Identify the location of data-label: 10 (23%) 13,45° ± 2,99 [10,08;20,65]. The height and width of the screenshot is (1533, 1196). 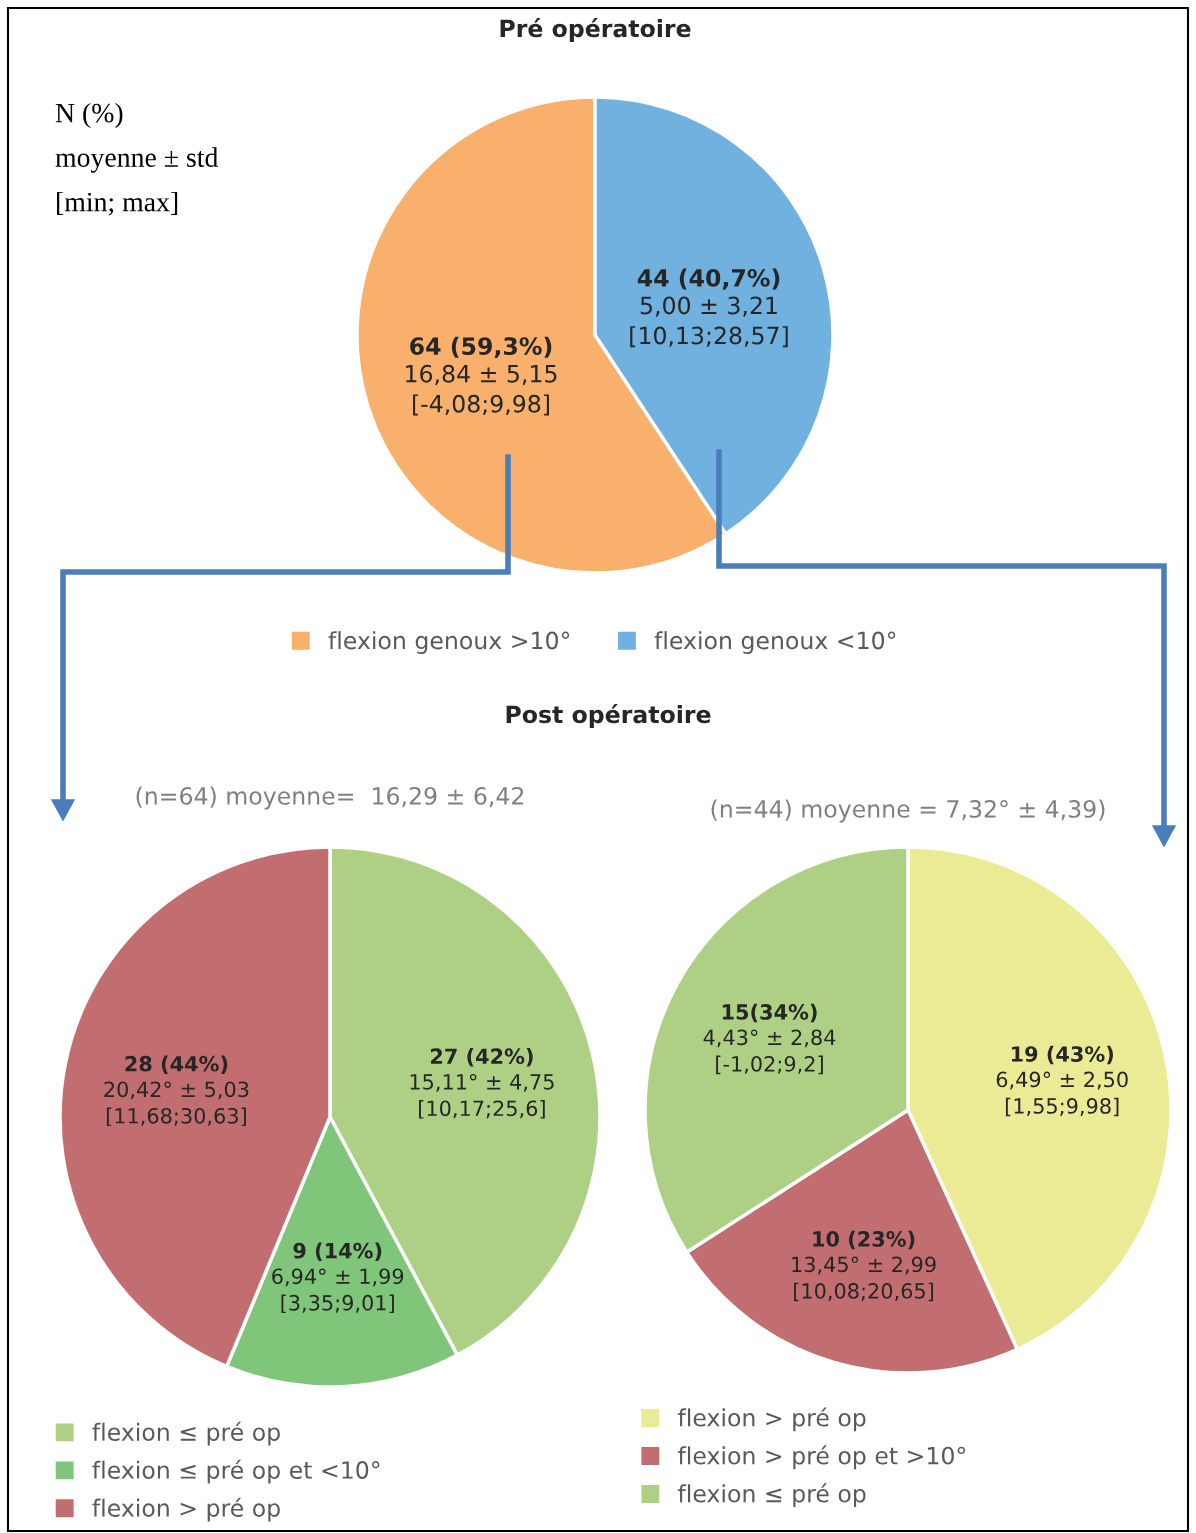
(864, 1266).